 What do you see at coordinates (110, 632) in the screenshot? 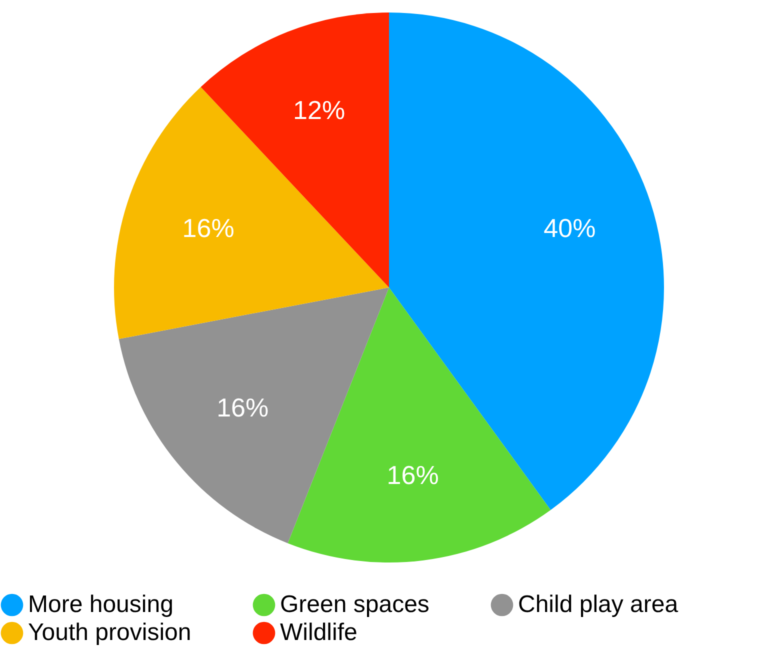
I see `legend-label: Youth provision` at bounding box center [110, 632].